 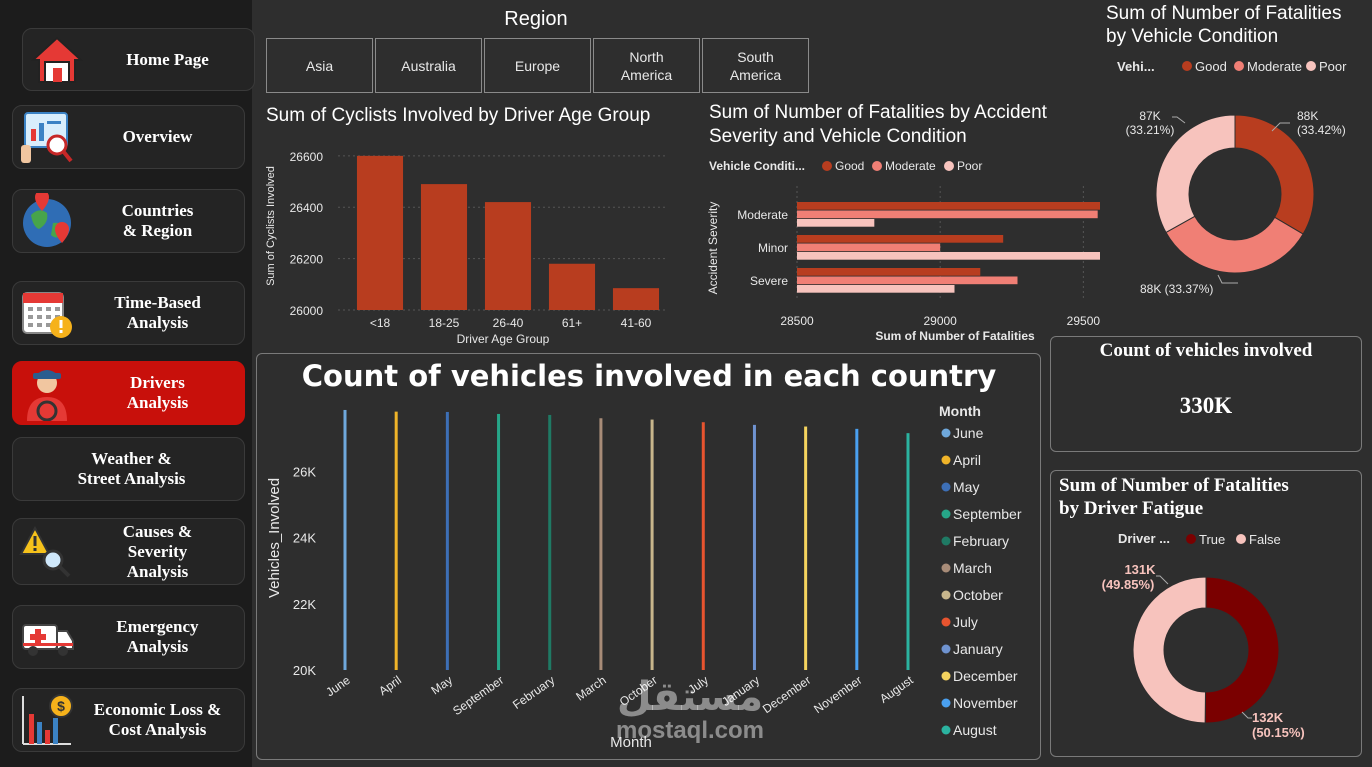 What do you see at coordinates (978, 595) in the screenshot?
I see `legend-label: October` at bounding box center [978, 595].